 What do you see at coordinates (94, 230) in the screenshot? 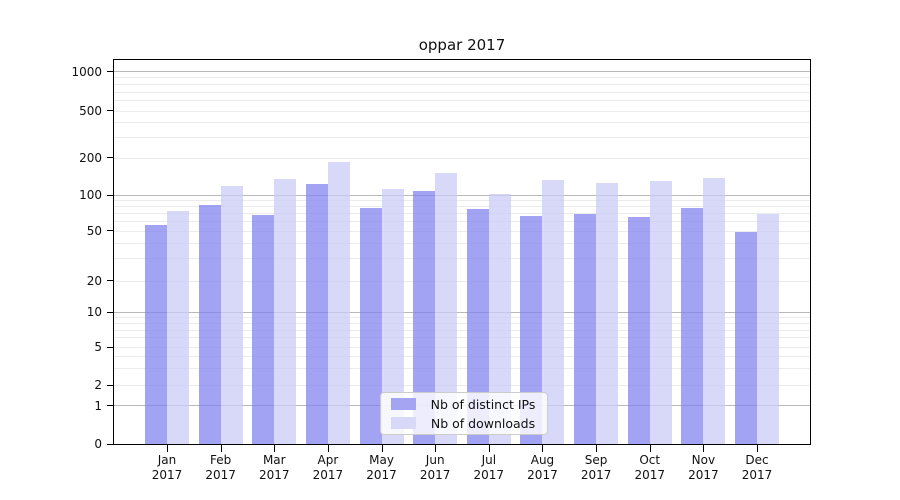
I see `y-tick-label: 50` at bounding box center [94, 230].